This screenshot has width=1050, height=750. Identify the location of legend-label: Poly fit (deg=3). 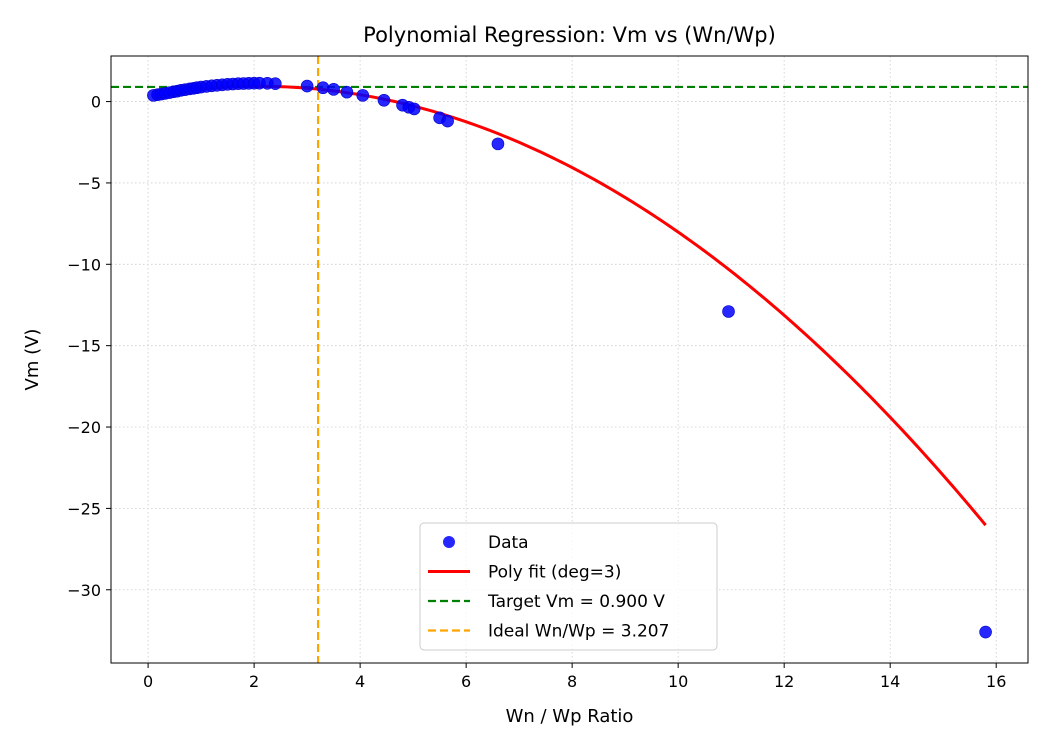
(554, 573).